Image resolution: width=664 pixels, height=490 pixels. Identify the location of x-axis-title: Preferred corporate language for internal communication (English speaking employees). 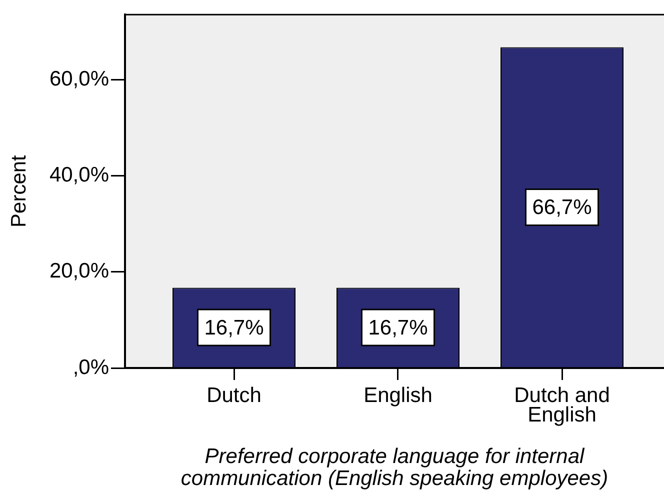
(394, 467).